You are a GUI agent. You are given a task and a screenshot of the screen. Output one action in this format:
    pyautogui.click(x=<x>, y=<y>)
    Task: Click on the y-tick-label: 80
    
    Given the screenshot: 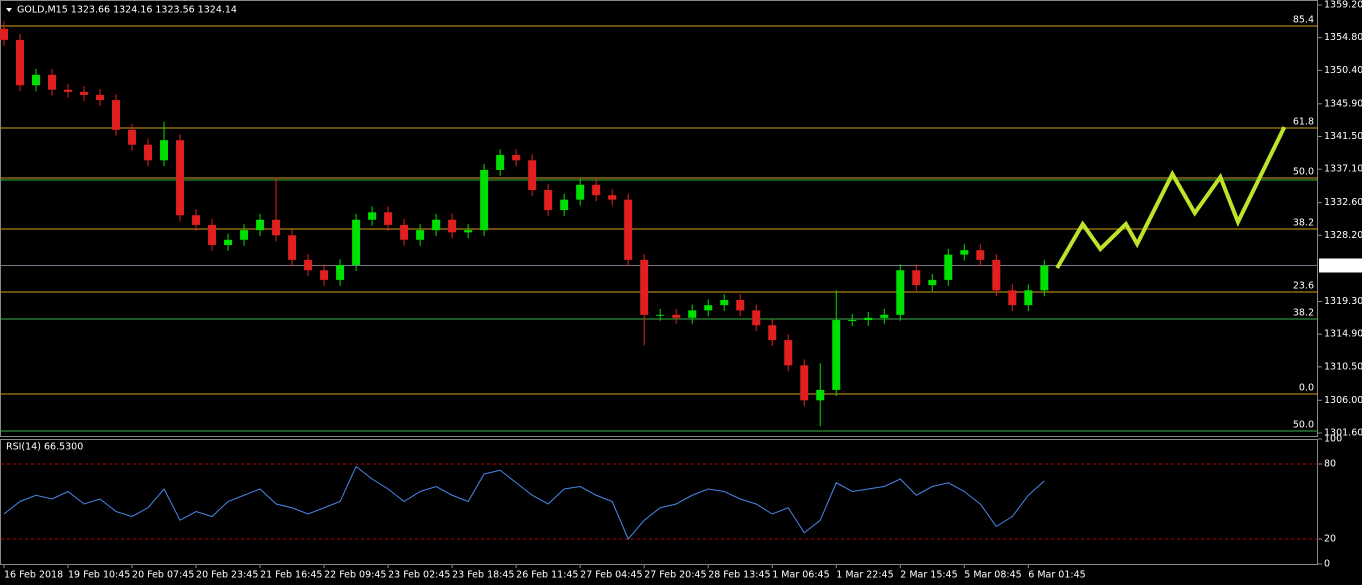 What is the action you would take?
    pyautogui.click(x=1330, y=464)
    